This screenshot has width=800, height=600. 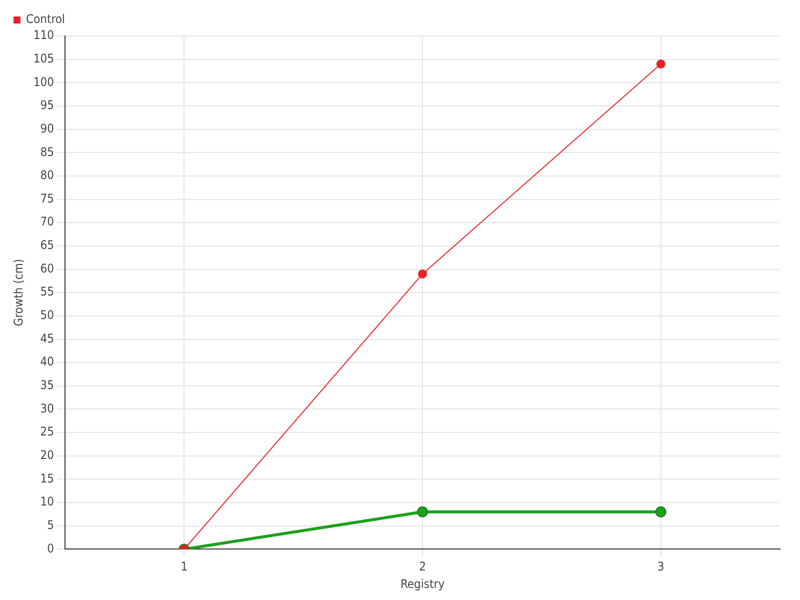 What do you see at coordinates (47, 431) in the screenshot?
I see `y-tick-label: 25` at bounding box center [47, 431].